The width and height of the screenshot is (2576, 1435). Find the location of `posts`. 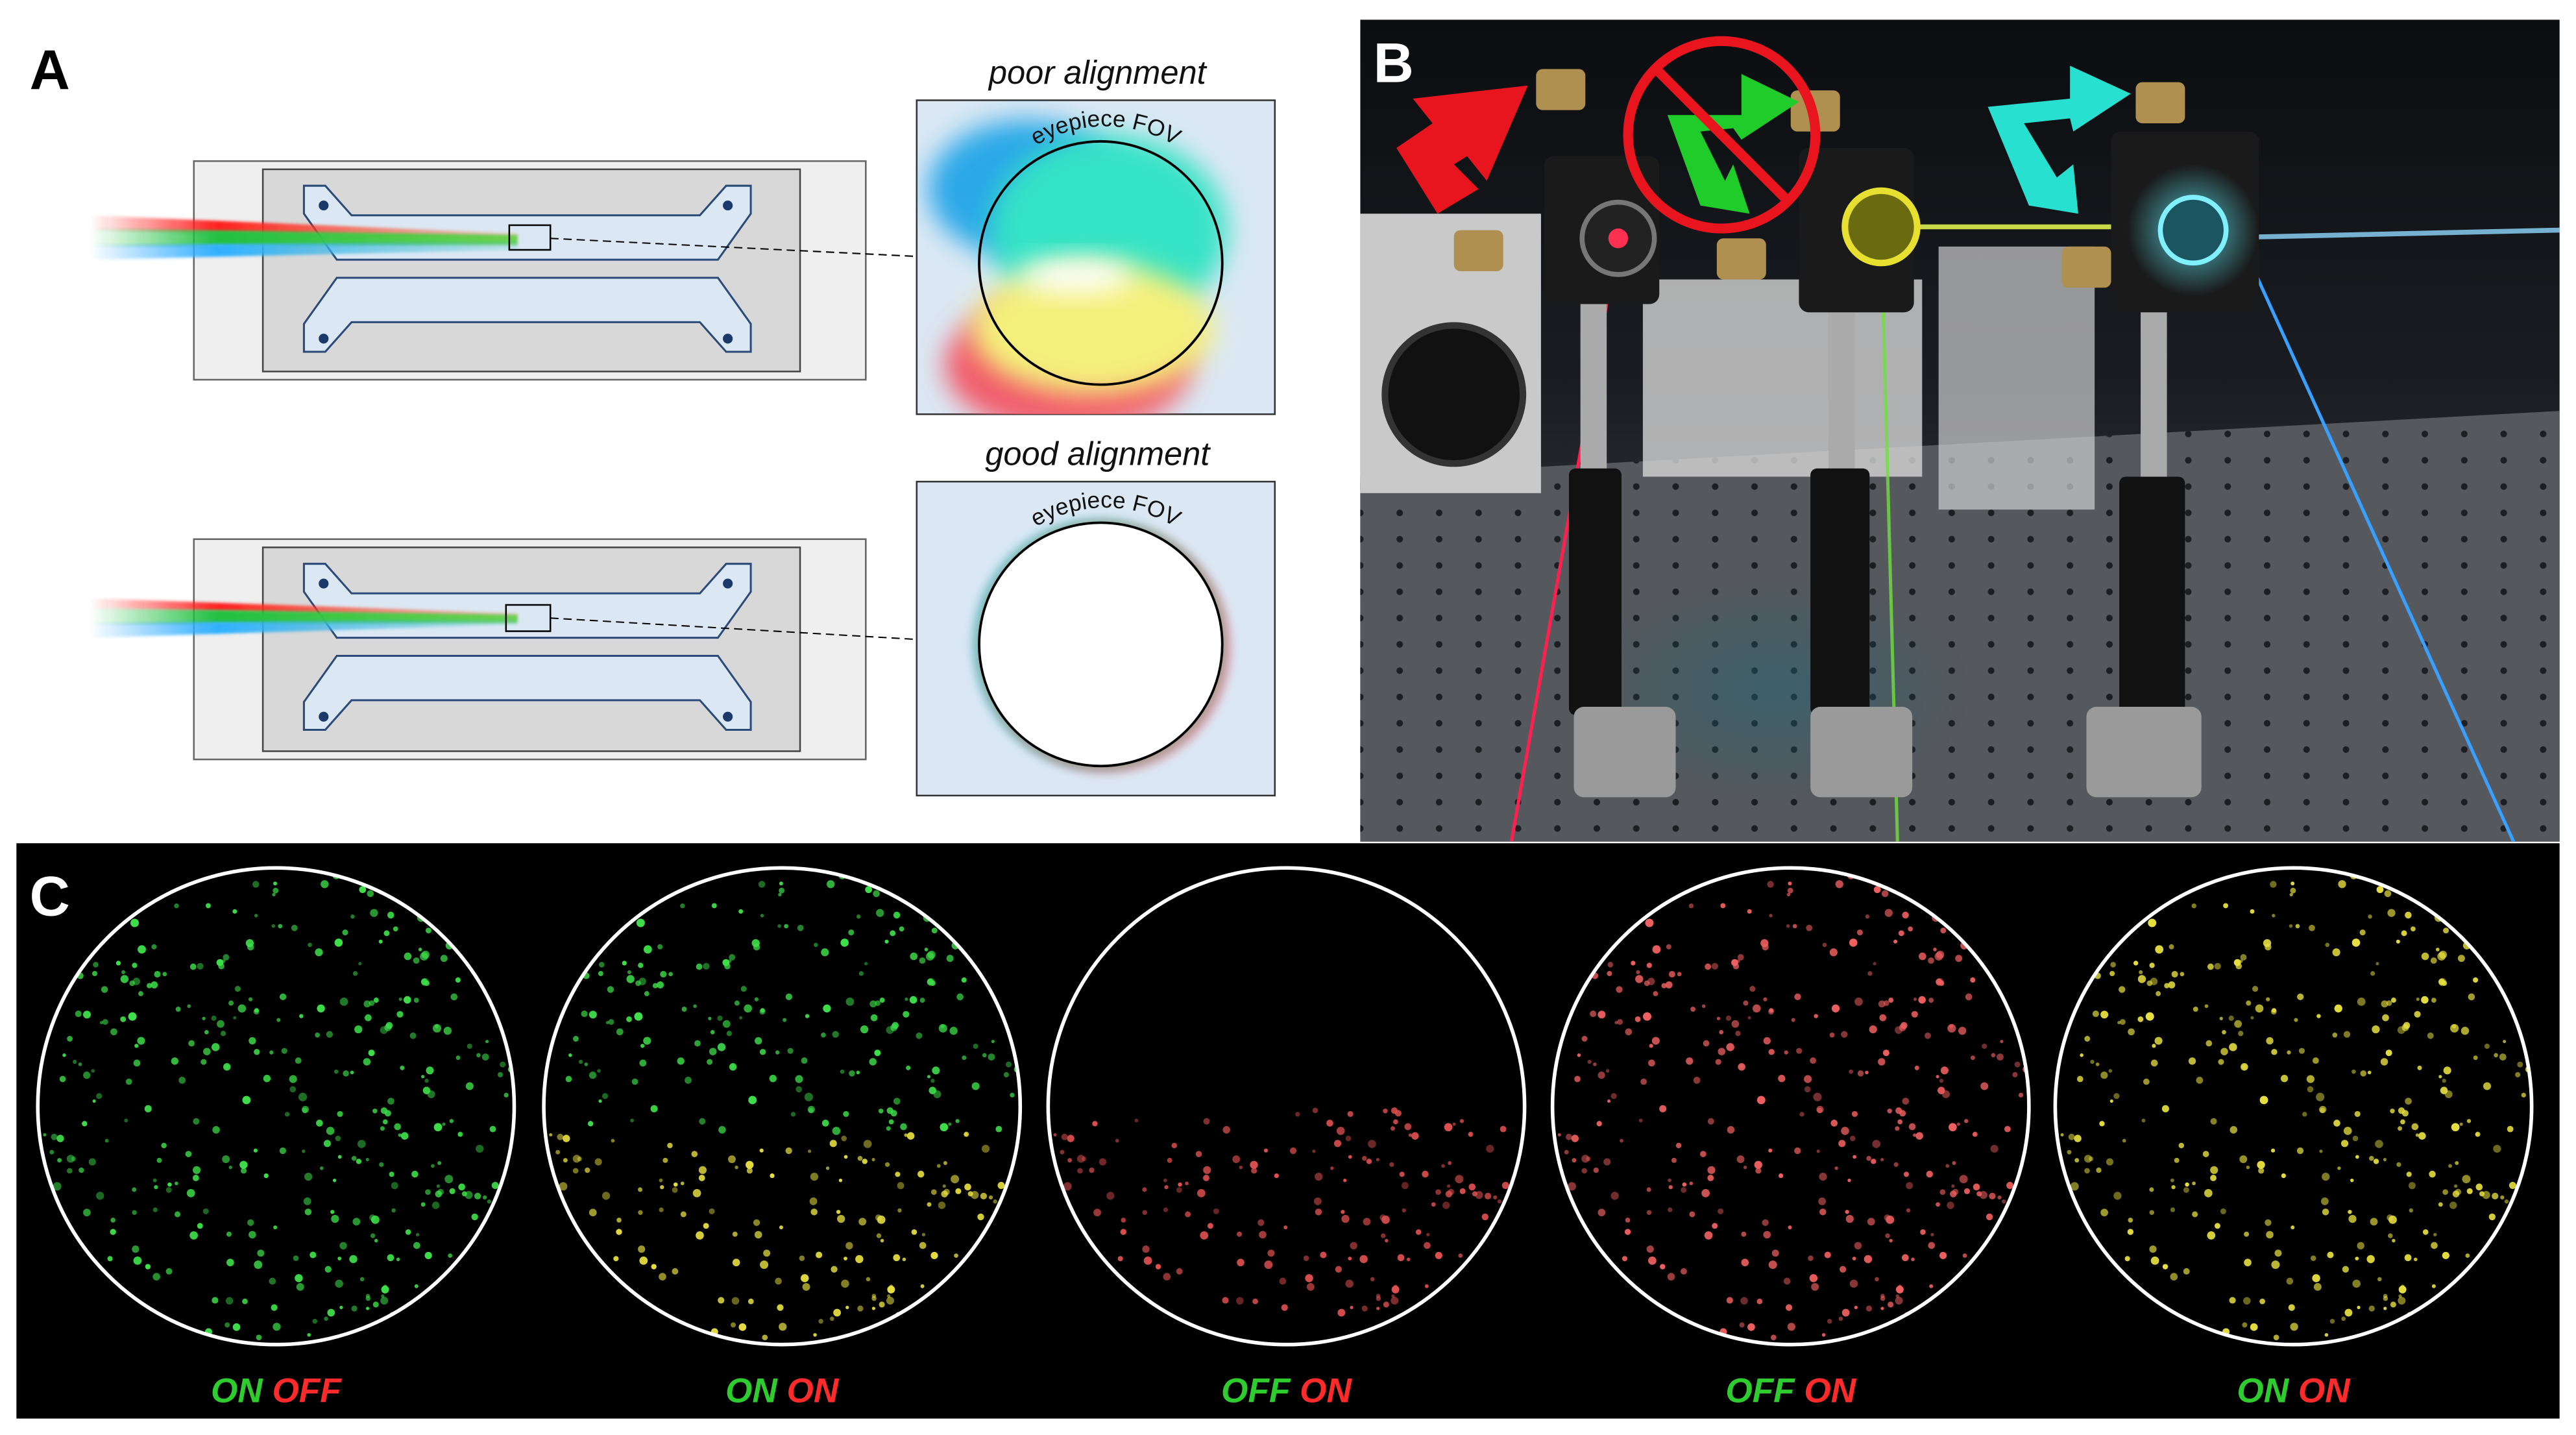

posts is located at coordinates (1885, 543).